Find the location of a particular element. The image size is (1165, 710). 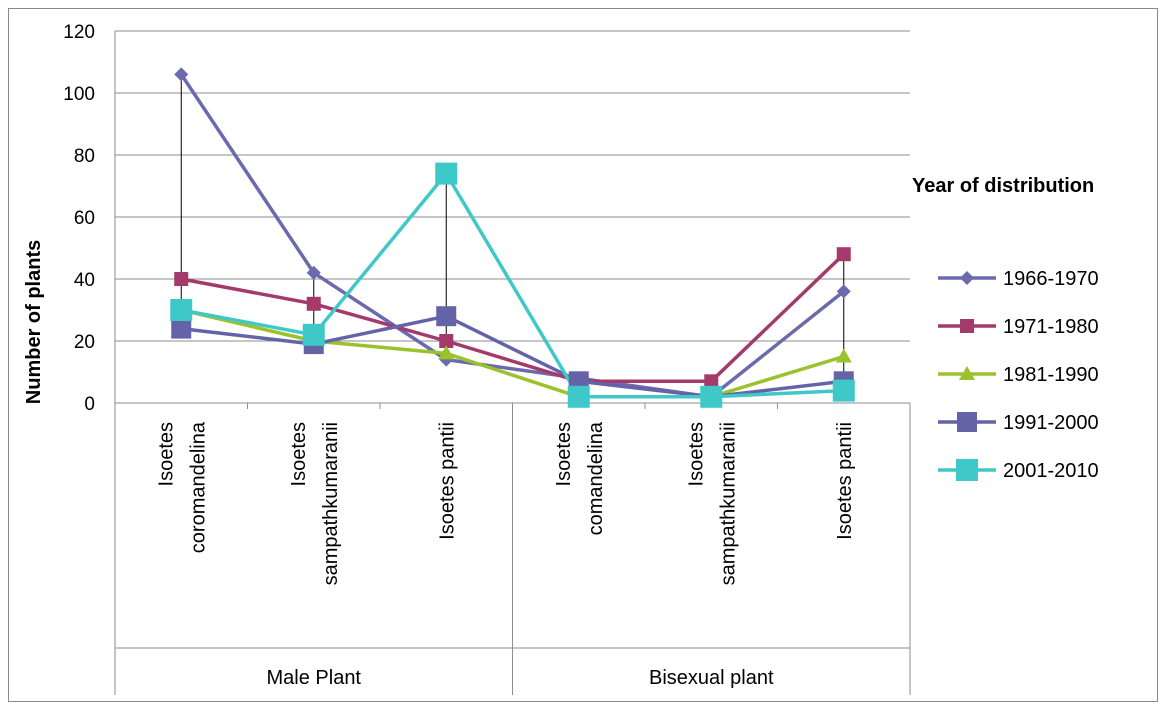

legend-item: 1971-1980 is located at coordinates (1018, 327).